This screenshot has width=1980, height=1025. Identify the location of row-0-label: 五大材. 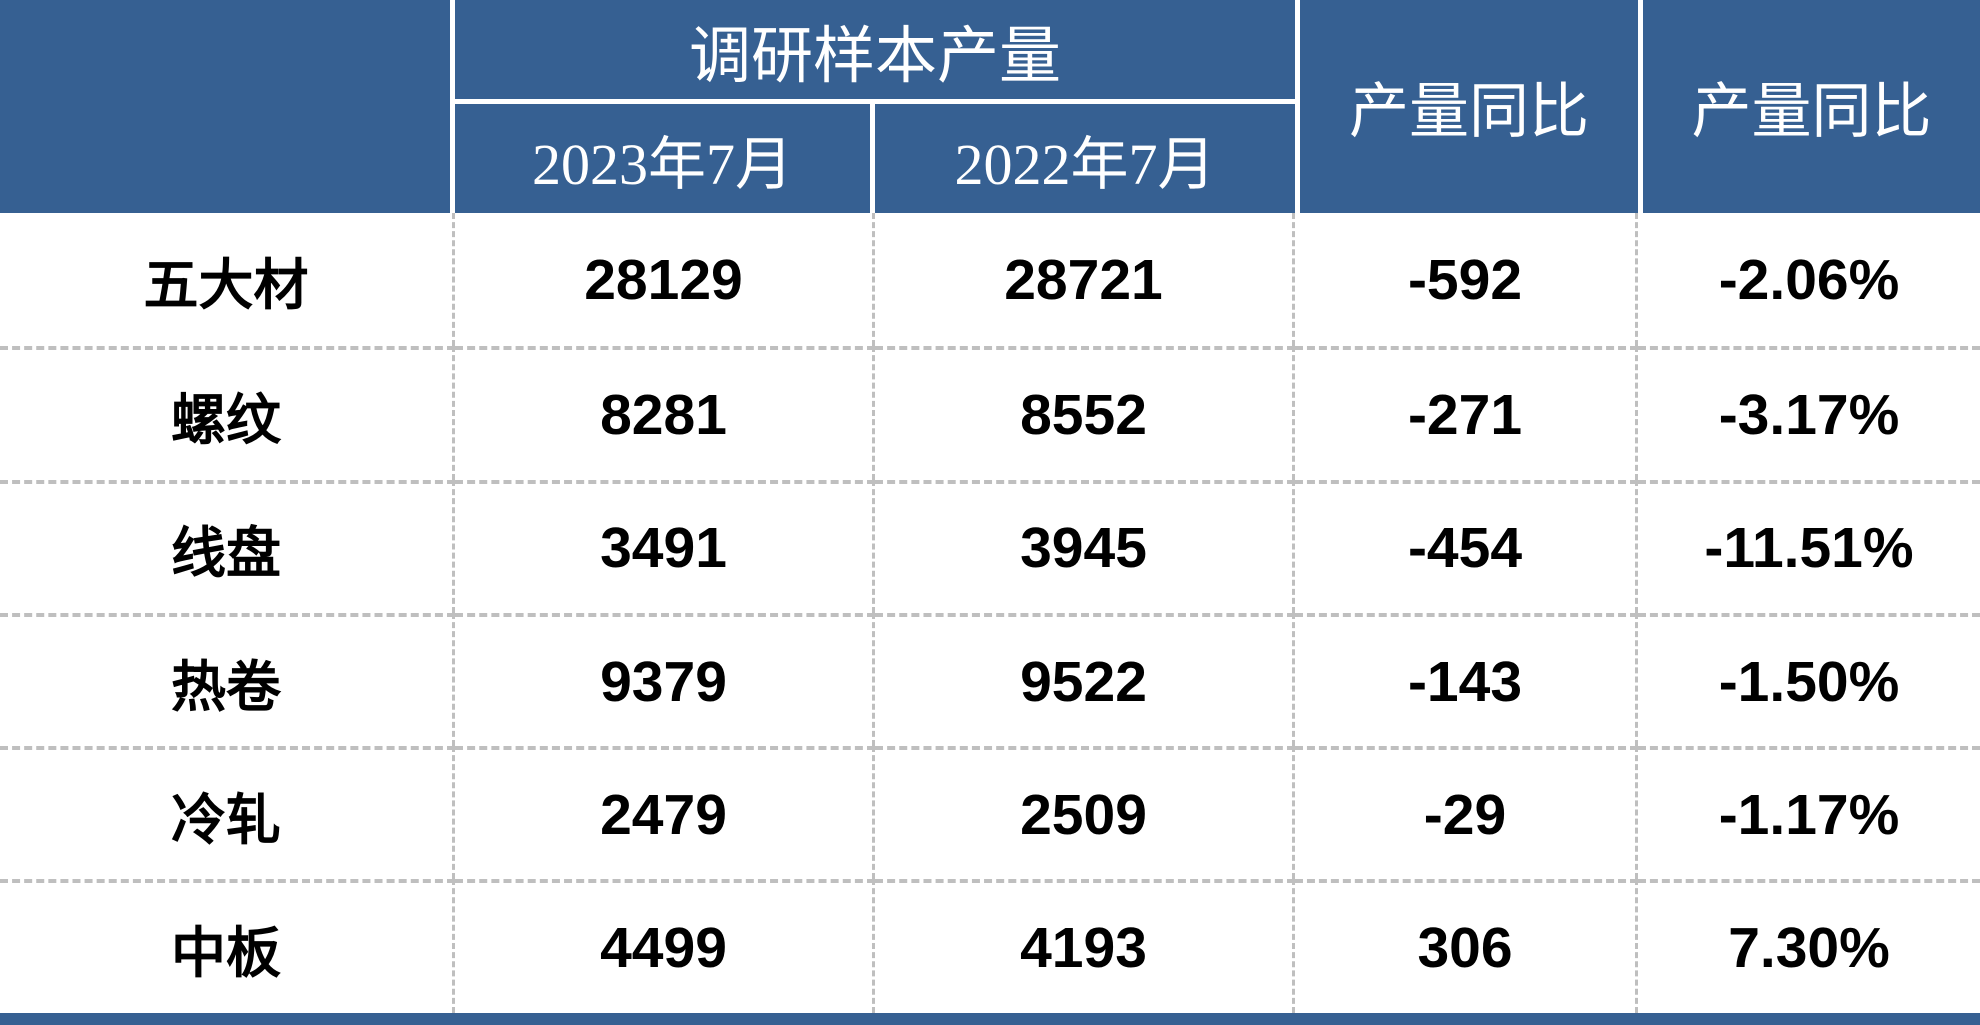
(227, 280).